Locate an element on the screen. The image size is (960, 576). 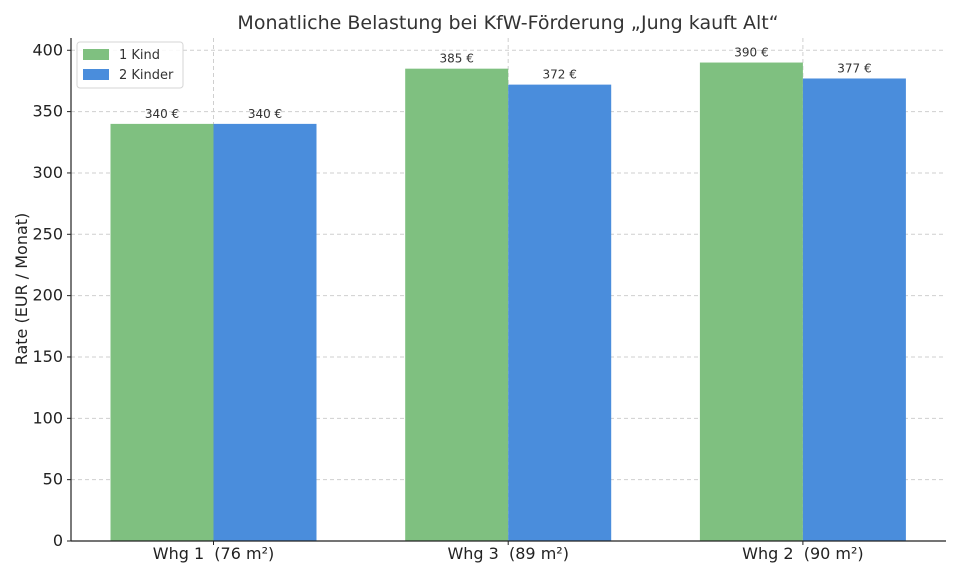
legend-label: 1 Kind is located at coordinates (139, 55).